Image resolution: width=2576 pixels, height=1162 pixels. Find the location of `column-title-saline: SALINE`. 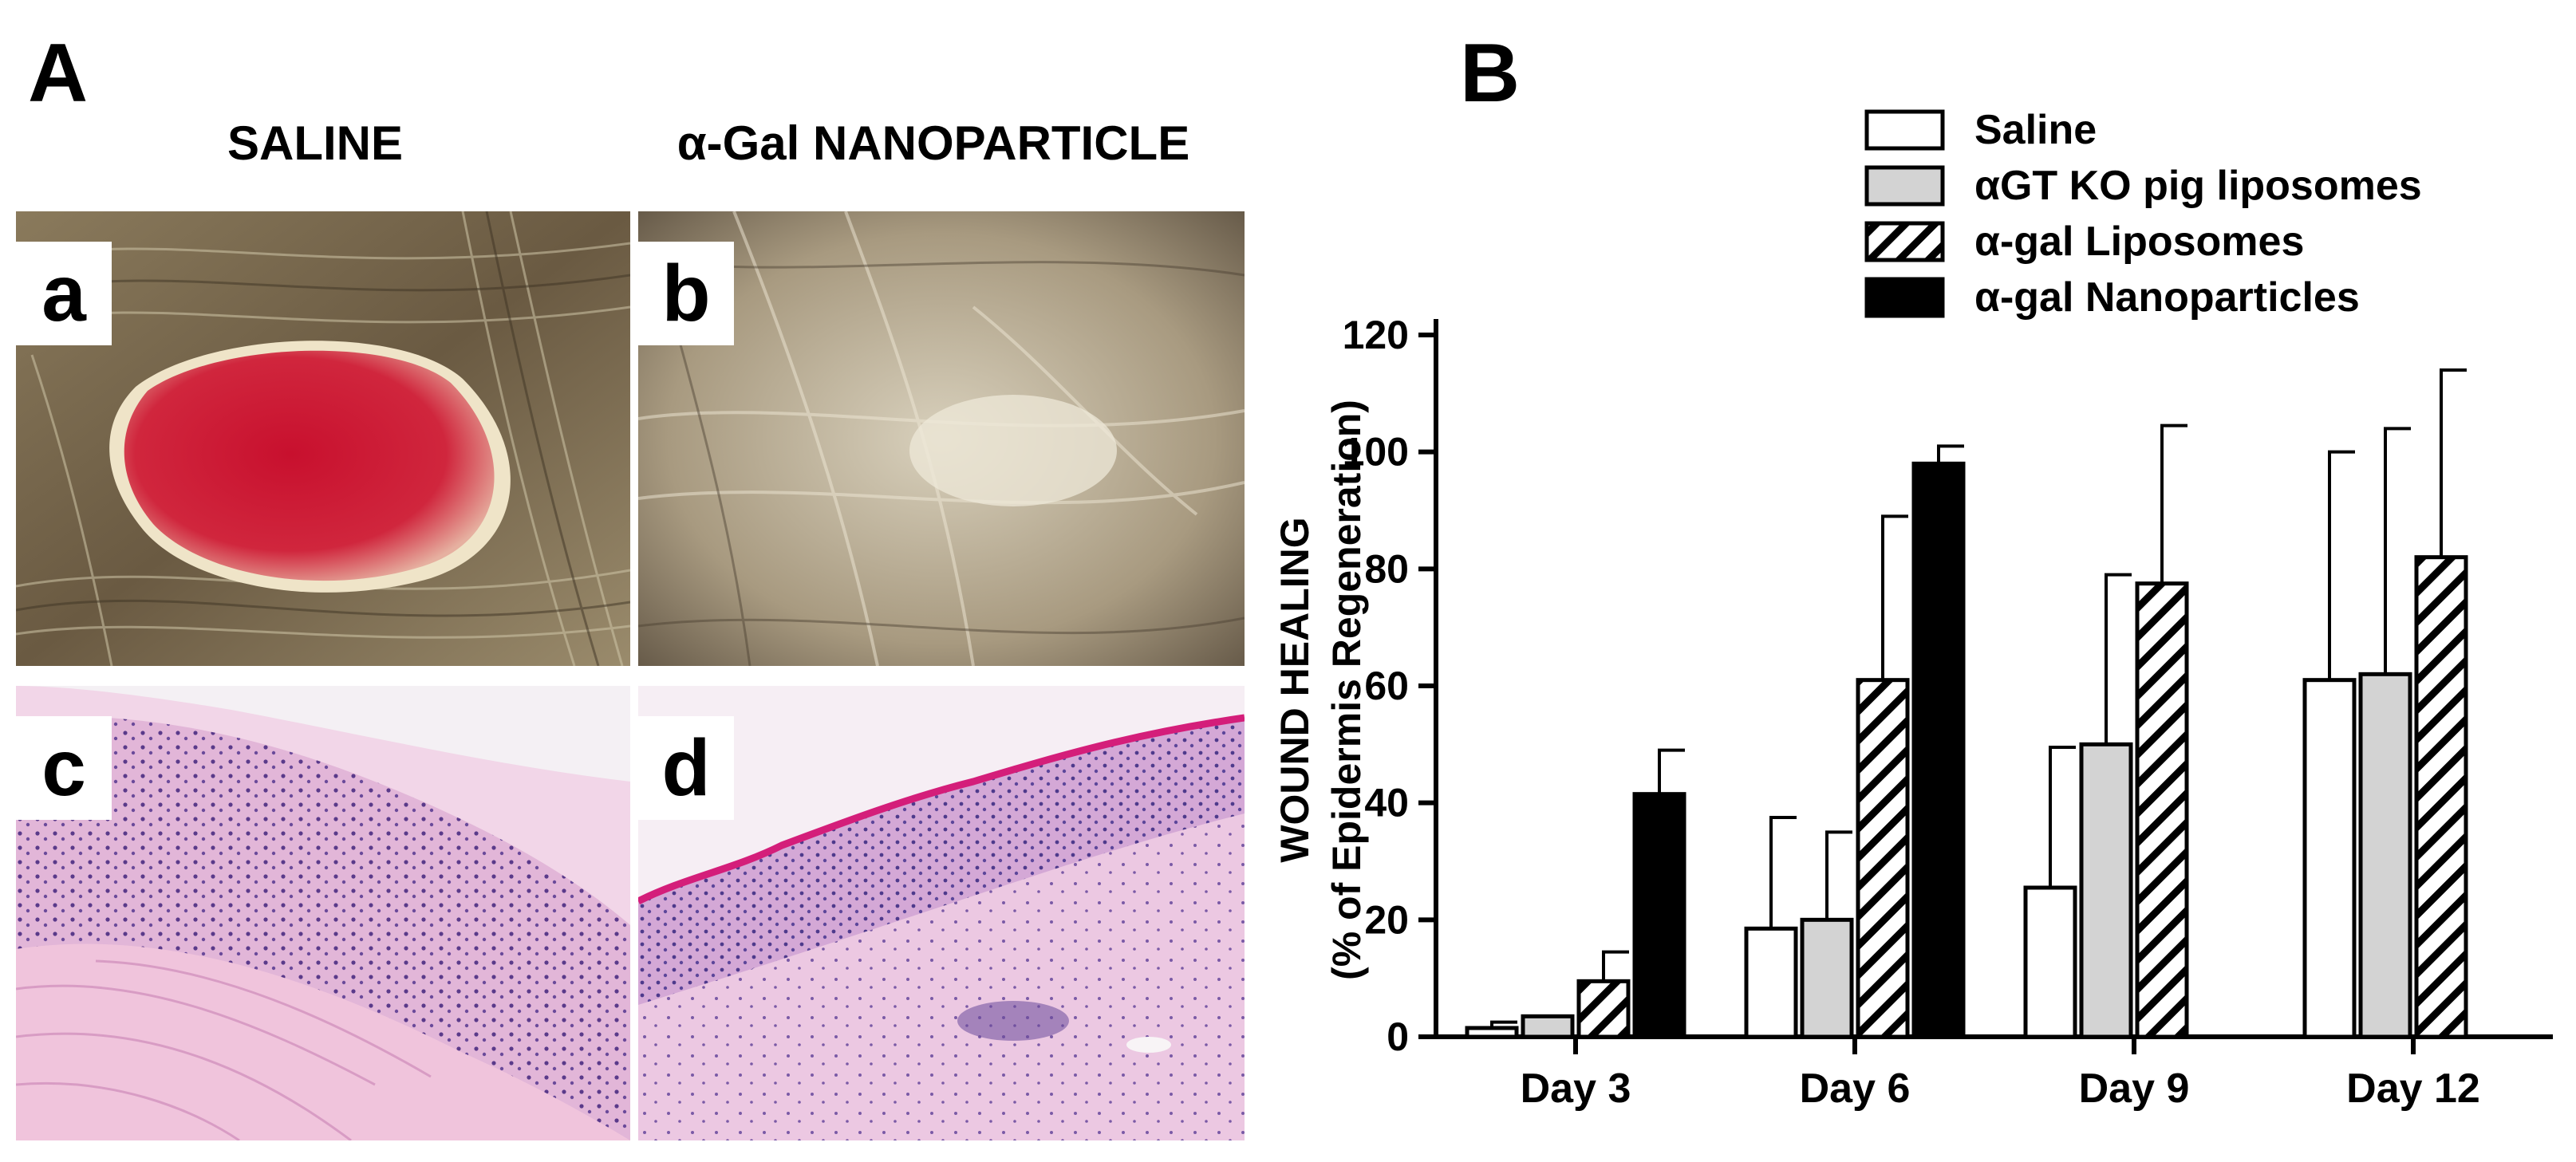

column-title-saline: SALINE is located at coordinates (316, 143).